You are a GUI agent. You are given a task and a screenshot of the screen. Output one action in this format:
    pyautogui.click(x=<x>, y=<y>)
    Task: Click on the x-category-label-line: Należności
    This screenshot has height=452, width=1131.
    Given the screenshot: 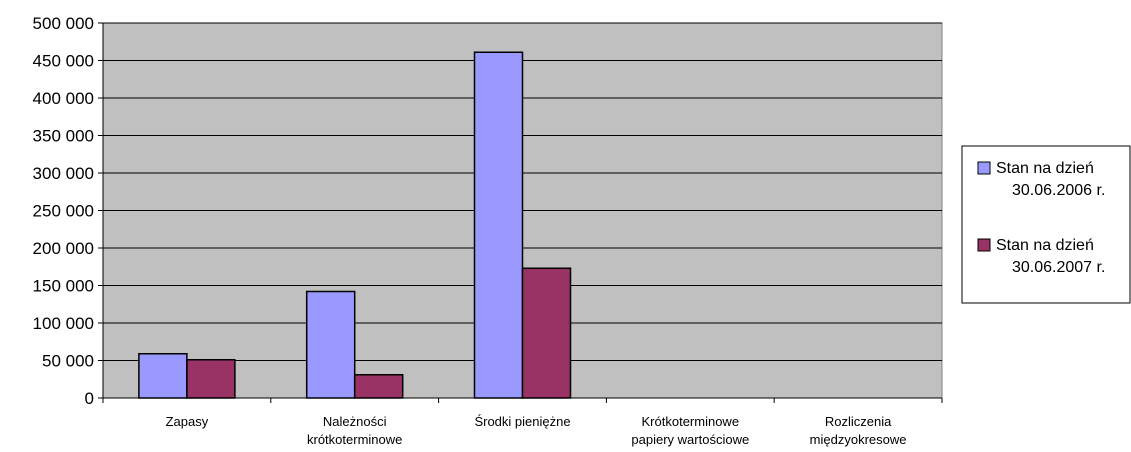 What is the action you would take?
    pyautogui.click(x=355, y=421)
    